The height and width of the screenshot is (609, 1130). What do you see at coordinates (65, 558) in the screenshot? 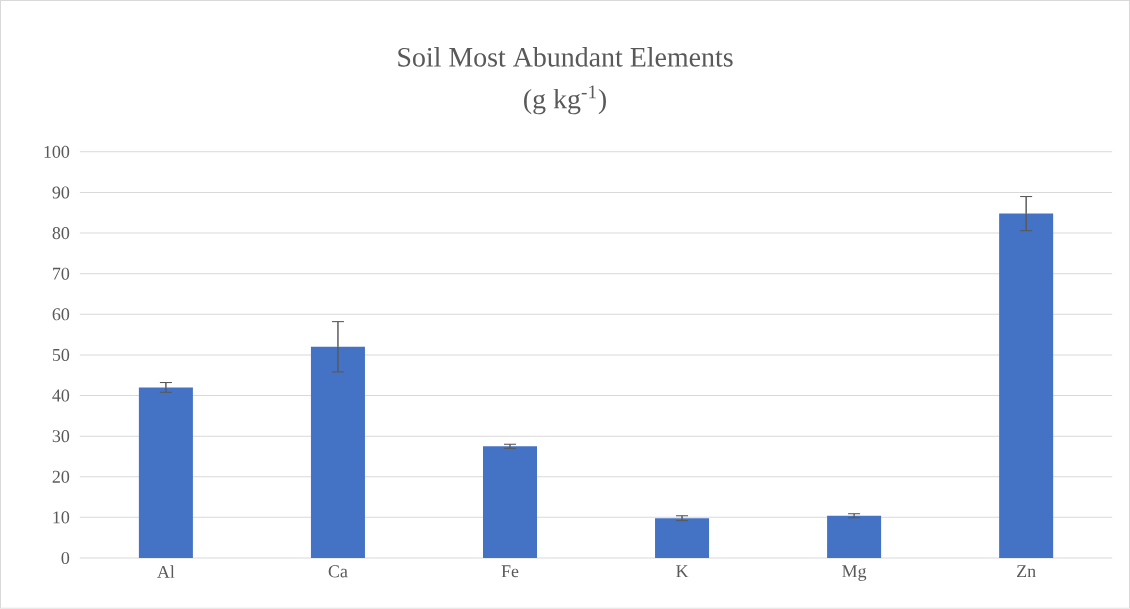
I see `y-tick-label: 0` at bounding box center [65, 558].